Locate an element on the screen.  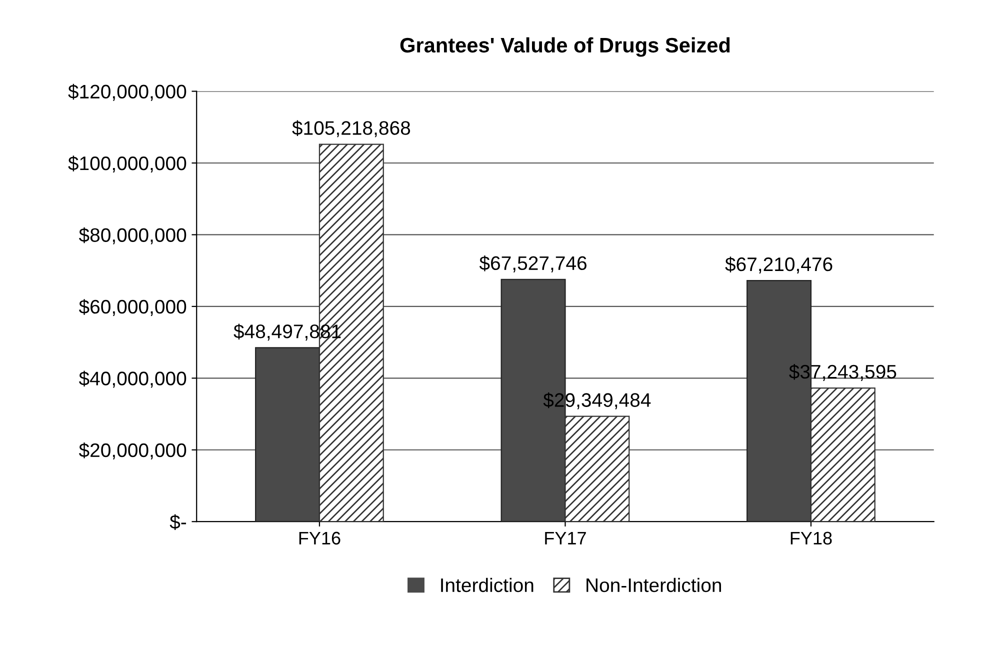
x-tick-label: FY16 is located at coordinates (319, 538).